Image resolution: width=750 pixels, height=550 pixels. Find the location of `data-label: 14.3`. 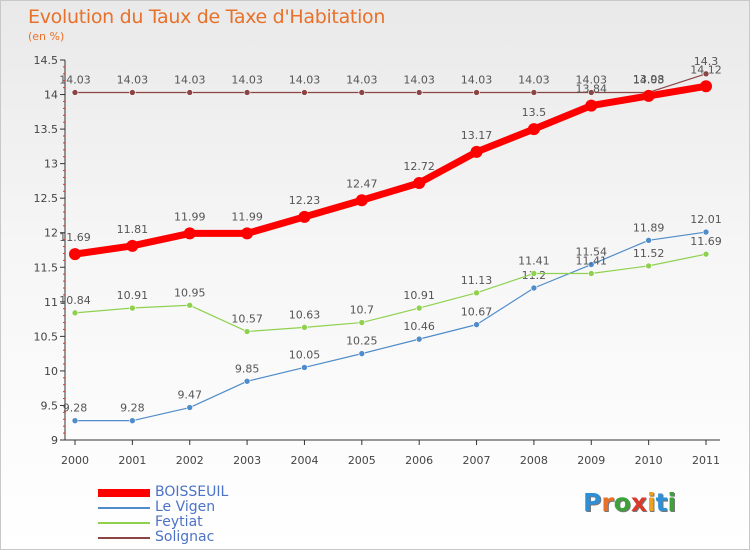

data-label: 14.3 is located at coordinates (706, 61).